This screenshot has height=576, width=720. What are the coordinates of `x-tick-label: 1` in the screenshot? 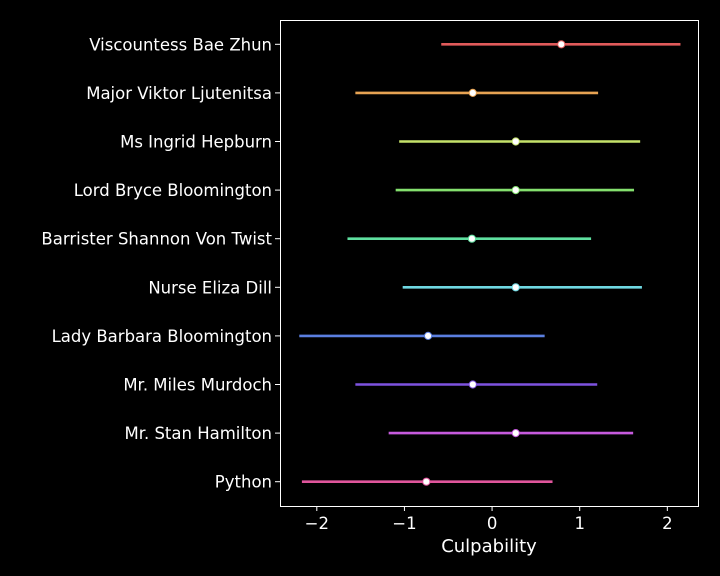 It's located at (579, 523).